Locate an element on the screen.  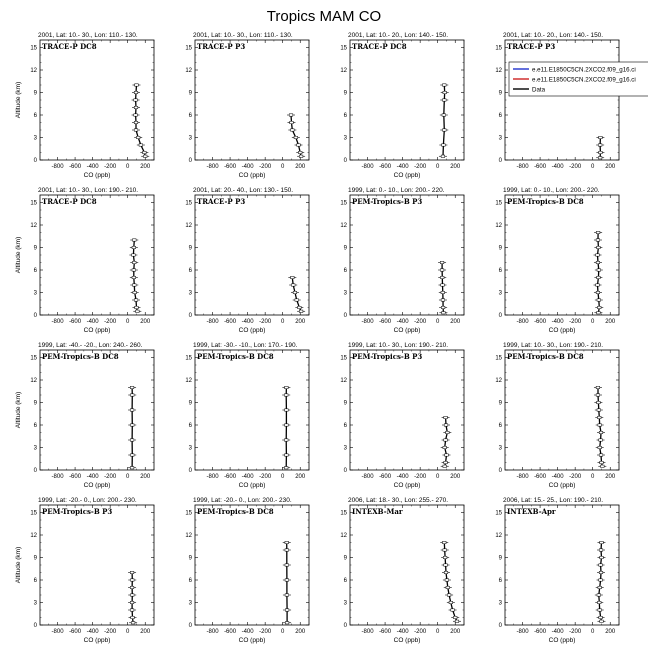
panel-title: 2001, Lat: 20.- 40., Lon: 130.- 150. is located at coordinates (243, 190).